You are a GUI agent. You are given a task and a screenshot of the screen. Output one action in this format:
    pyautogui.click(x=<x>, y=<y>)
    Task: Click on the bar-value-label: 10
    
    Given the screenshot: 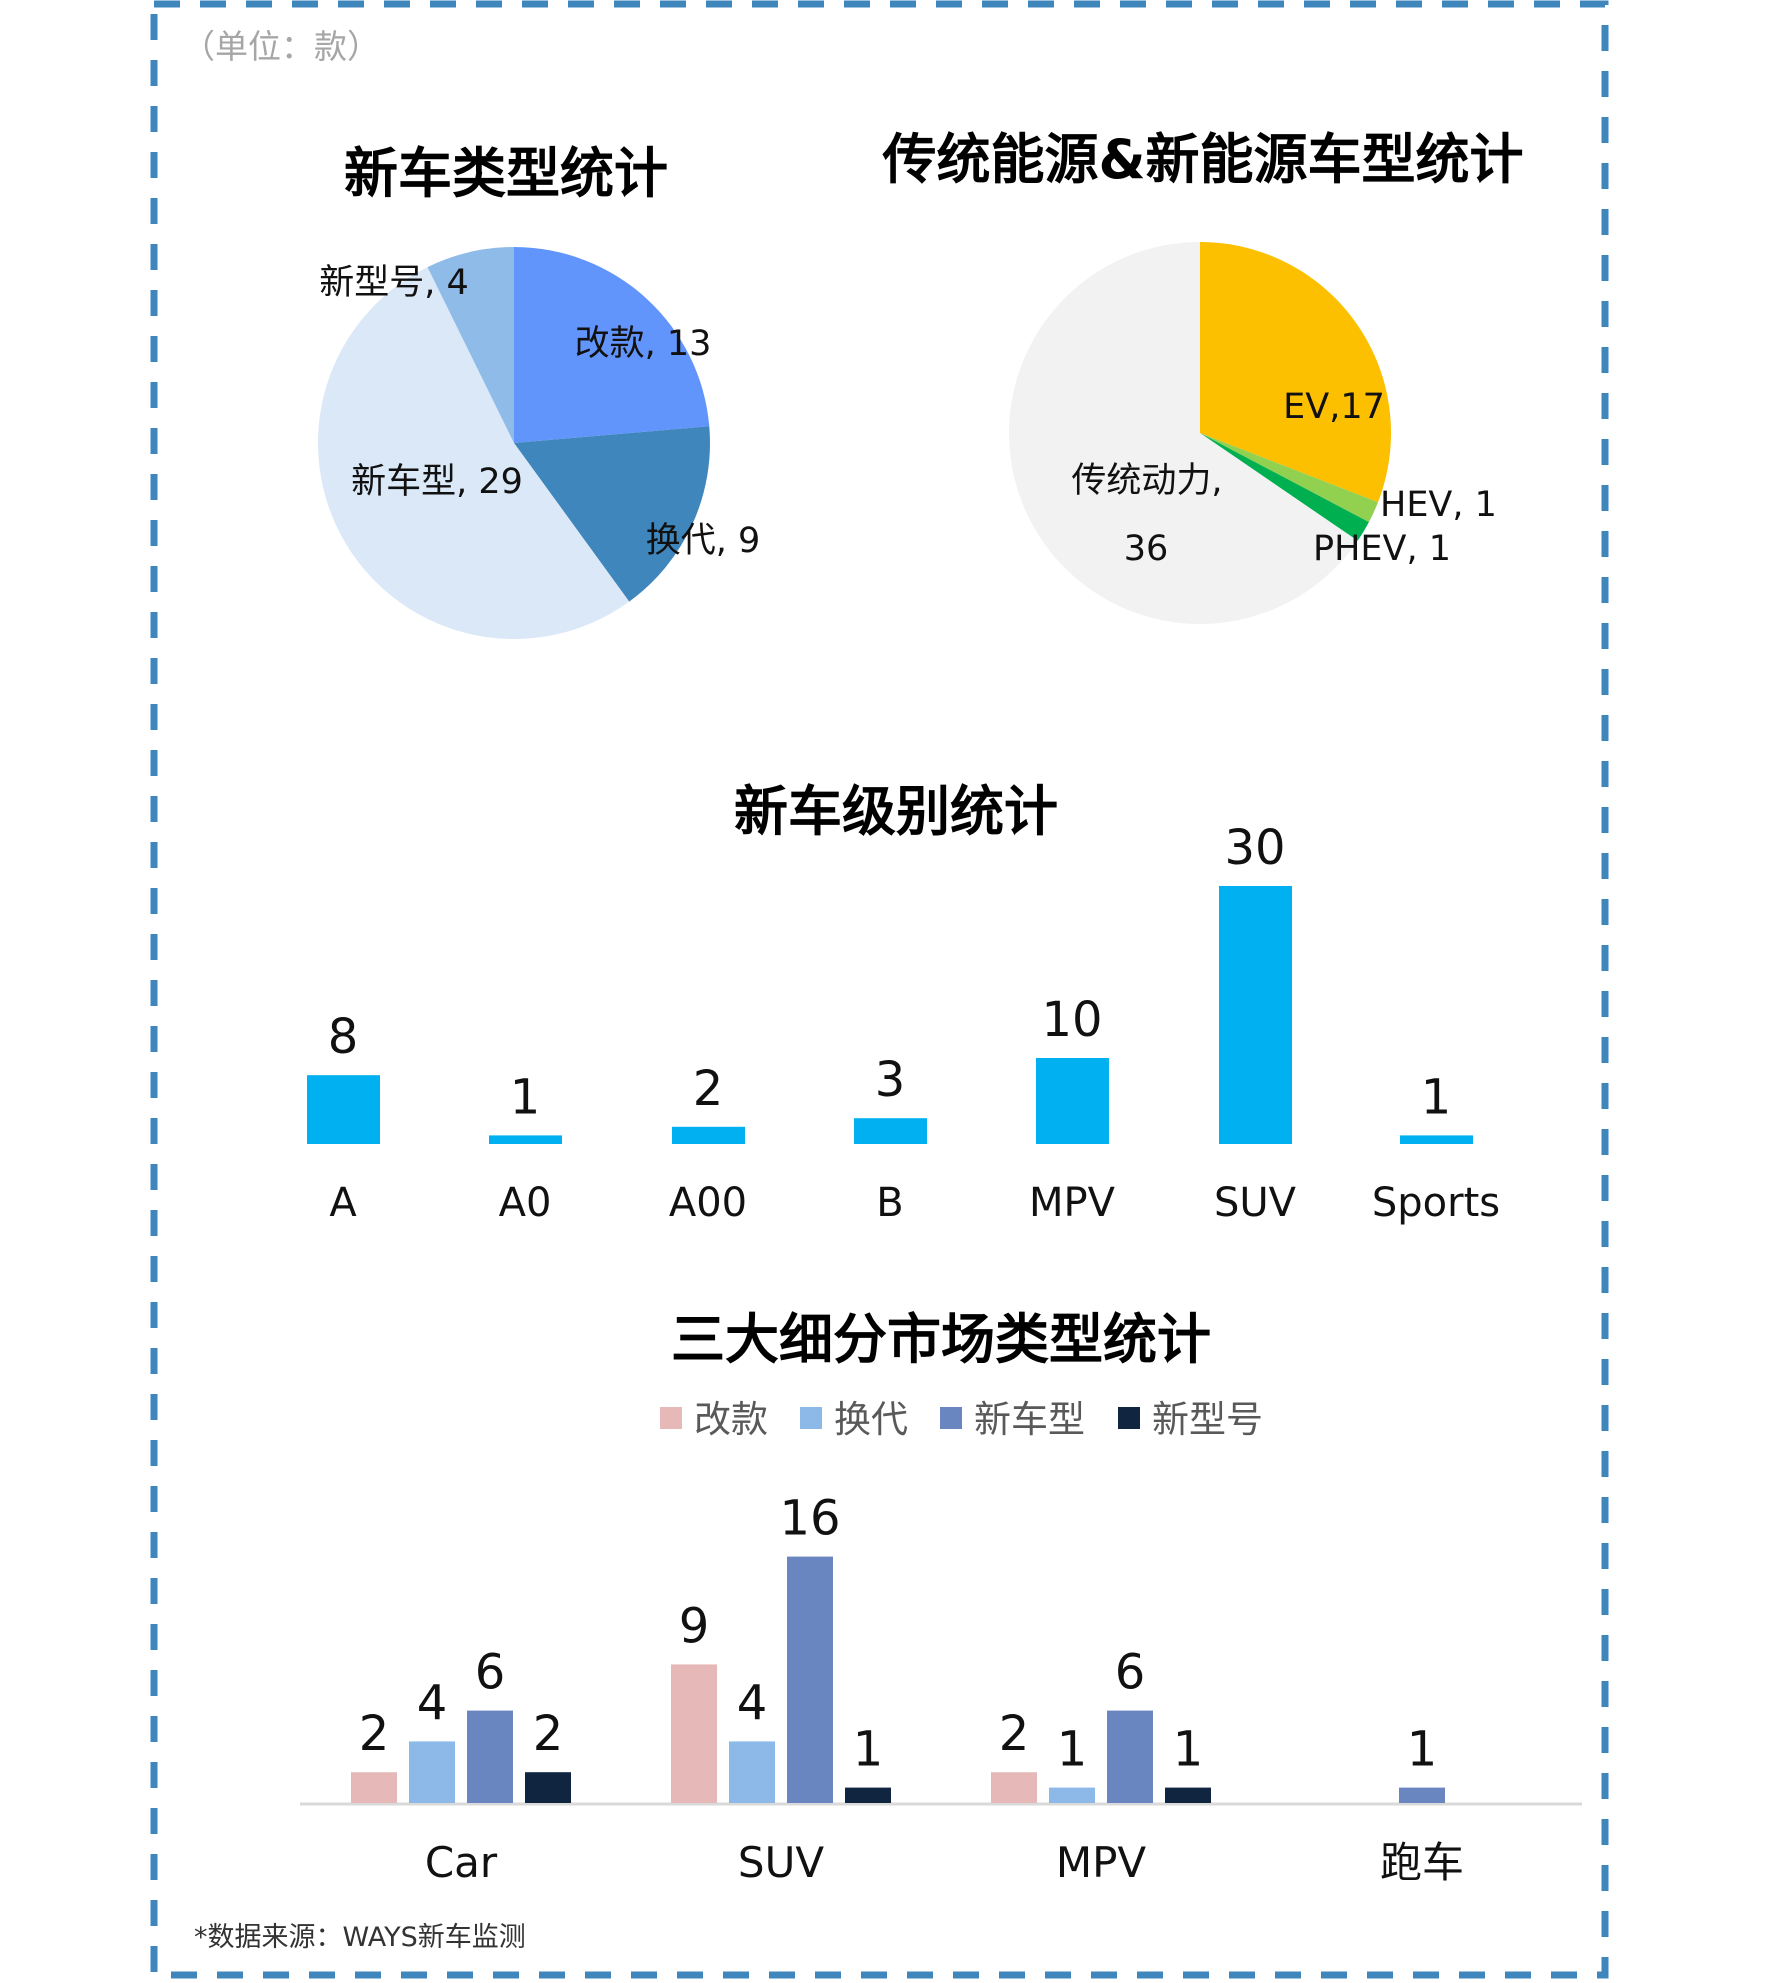 What is the action you would take?
    pyautogui.click(x=1071, y=1020)
    